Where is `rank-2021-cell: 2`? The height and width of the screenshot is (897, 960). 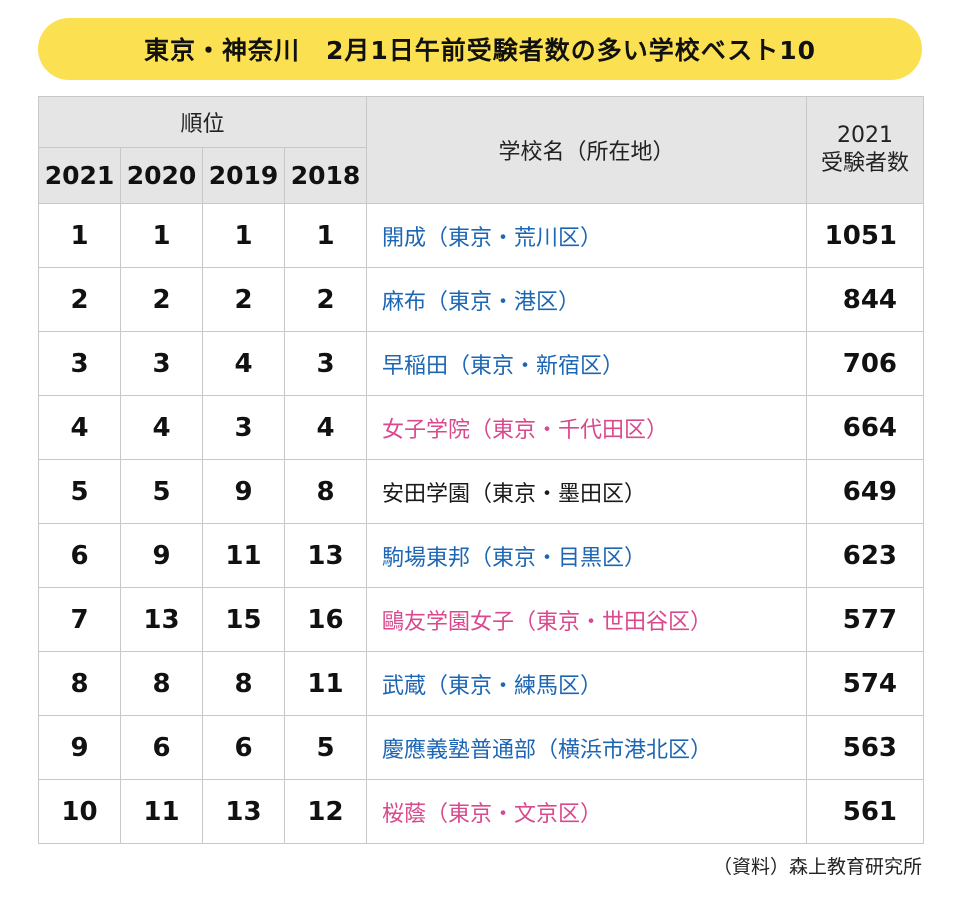
rank-2021-cell: 2 is located at coordinates (79, 299).